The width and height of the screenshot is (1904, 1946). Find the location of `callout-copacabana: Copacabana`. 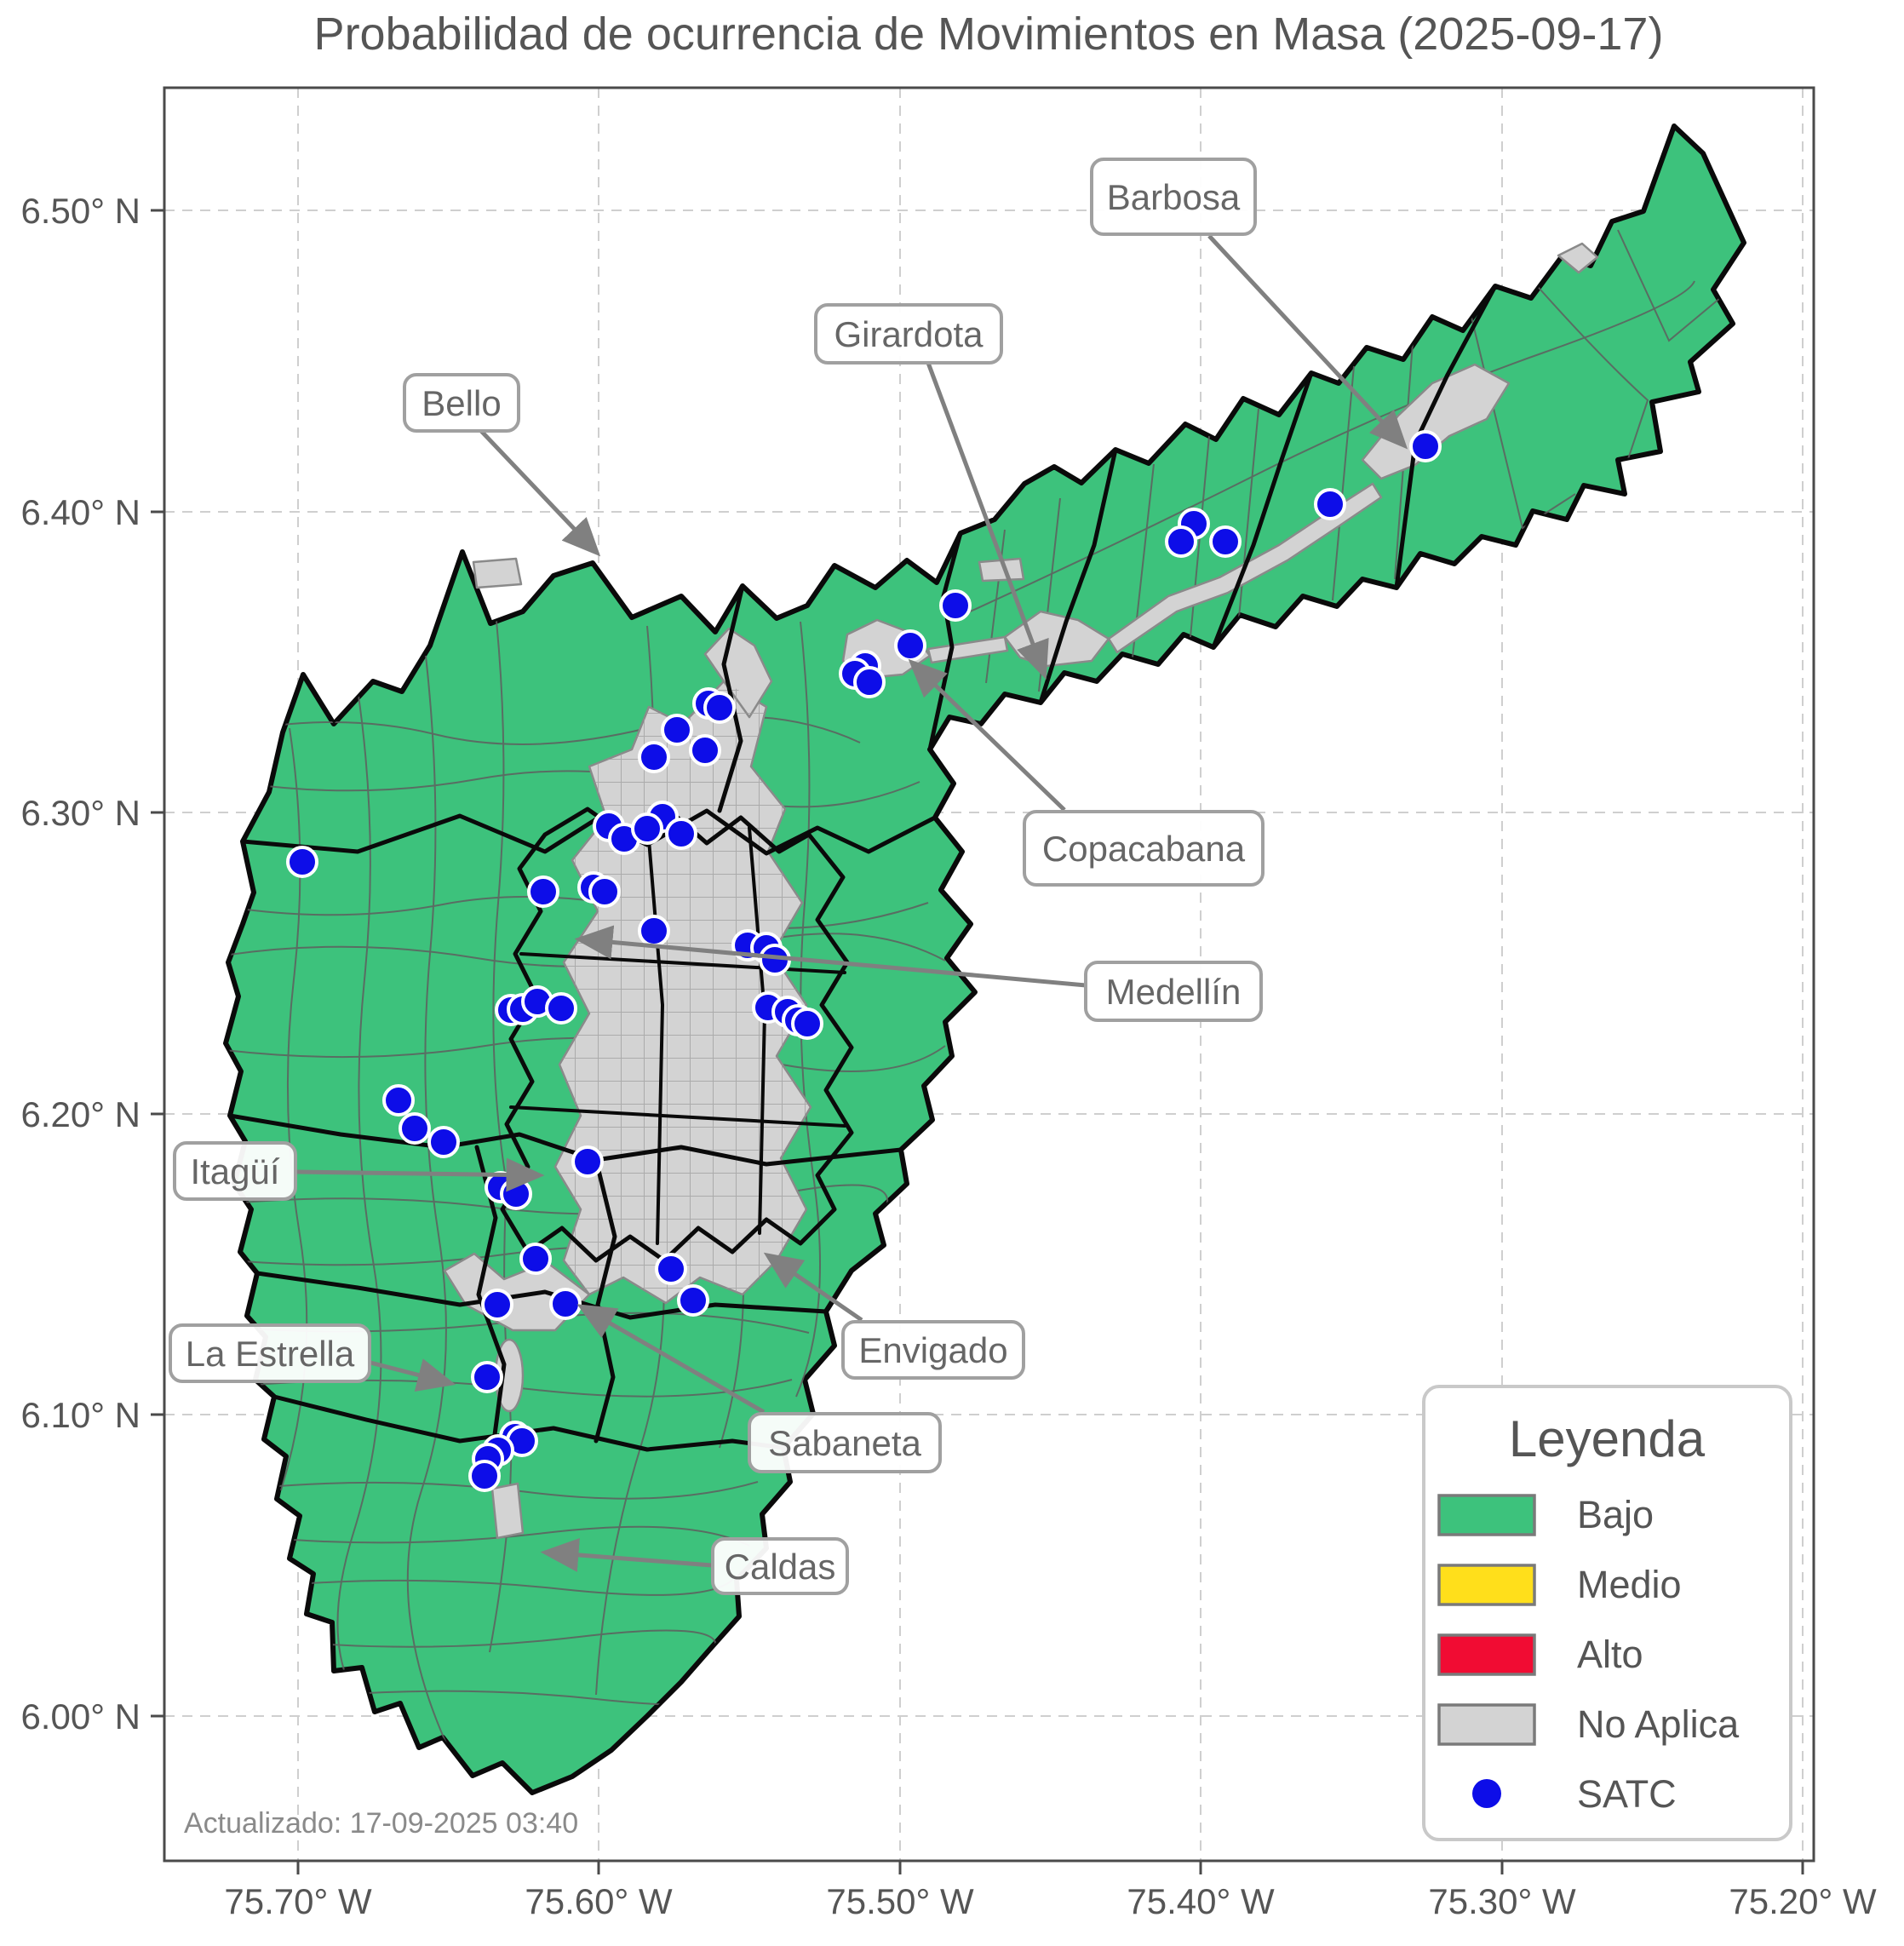

callout-copacabana: Copacabana is located at coordinates (1086, 772).